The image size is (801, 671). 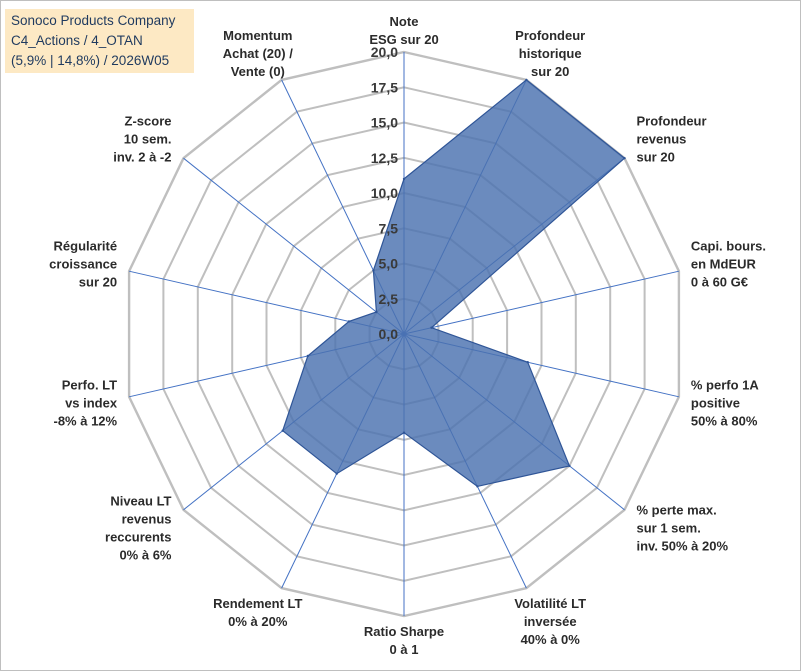 What do you see at coordinates (257, 612) in the screenshot?
I see `axis-label: Rendement LT 0% à 20%` at bounding box center [257, 612].